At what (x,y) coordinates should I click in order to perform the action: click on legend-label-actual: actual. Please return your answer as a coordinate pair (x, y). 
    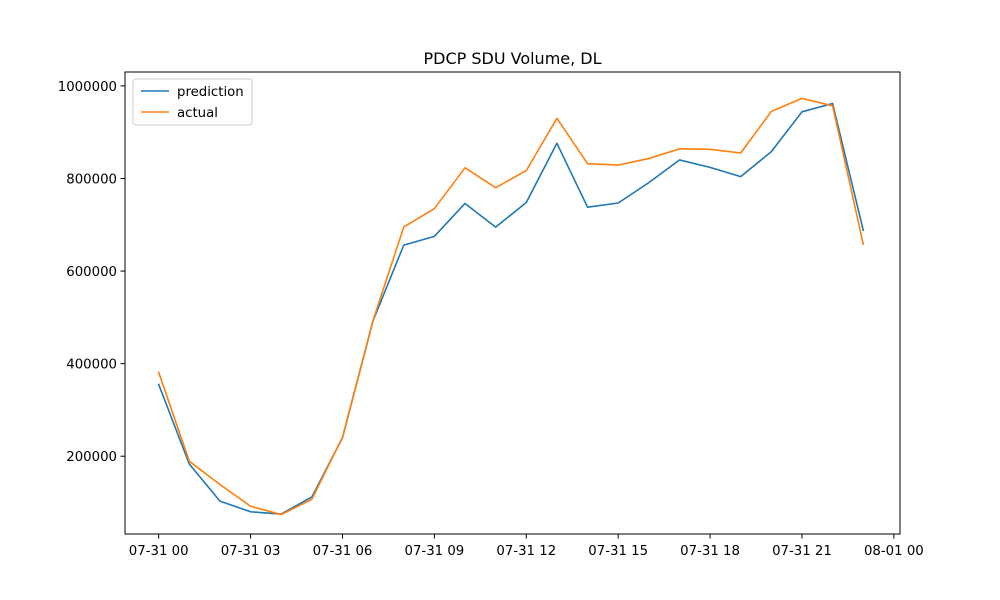
    Looking at the image, I should click on (197, 113).